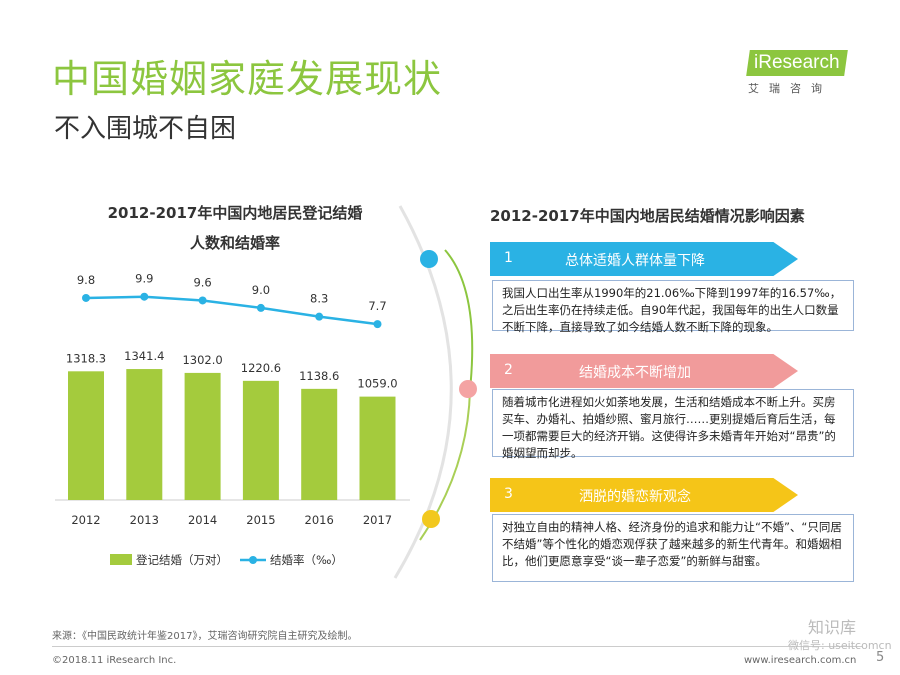 The image size is (900, 675). What do you see at coordinates (182, 560) in the screenshot?
I see `legend-bar-label: 登记结婚（万对）` at bounding box center [182, 560].